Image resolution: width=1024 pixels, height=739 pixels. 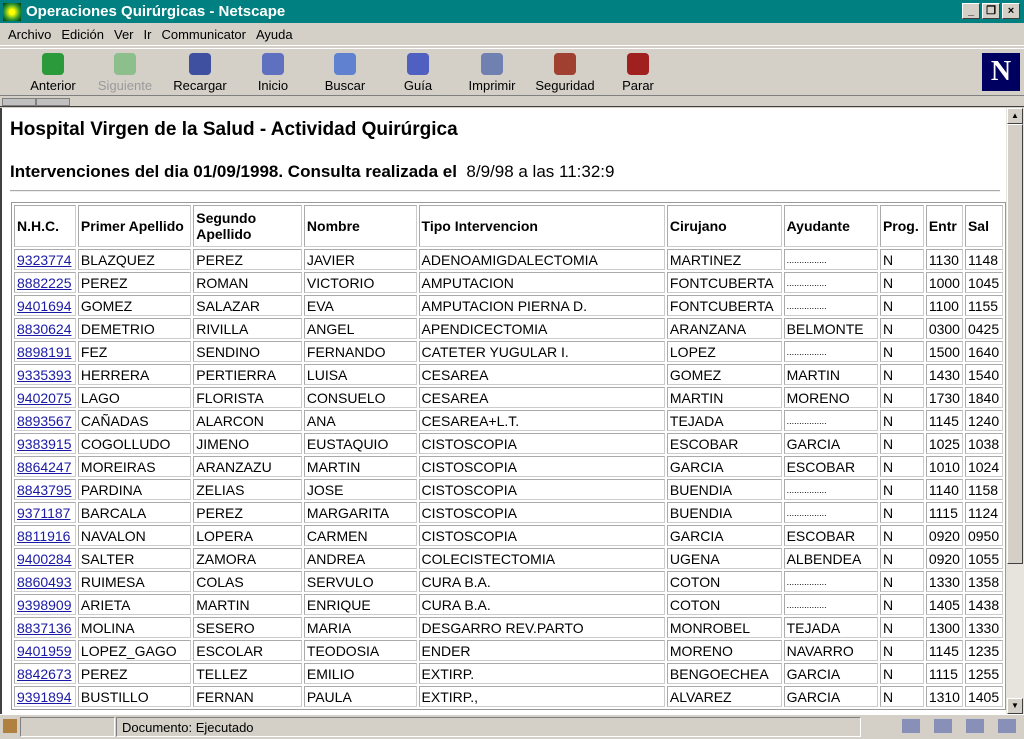 I want to click on toolbar-button-siguiente: Siguiente, so click(x=125, y=72).